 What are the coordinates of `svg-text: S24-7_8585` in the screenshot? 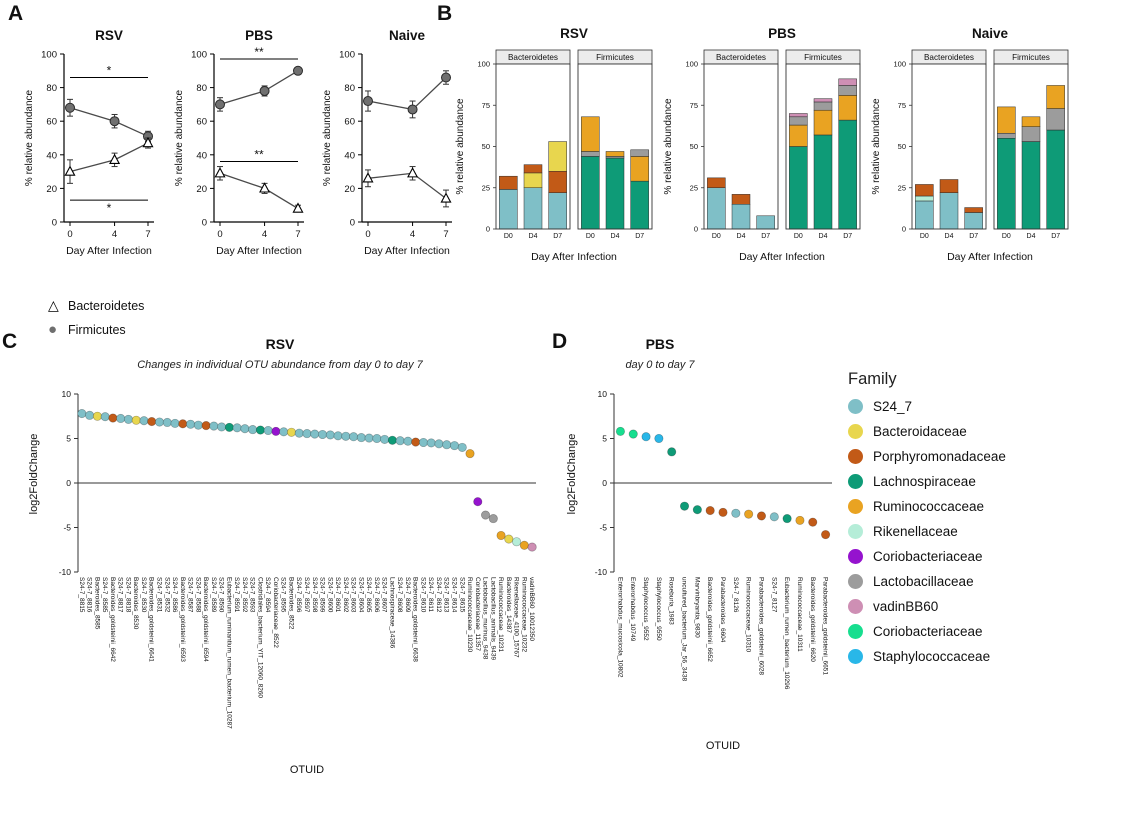 It's located at (104, 595).